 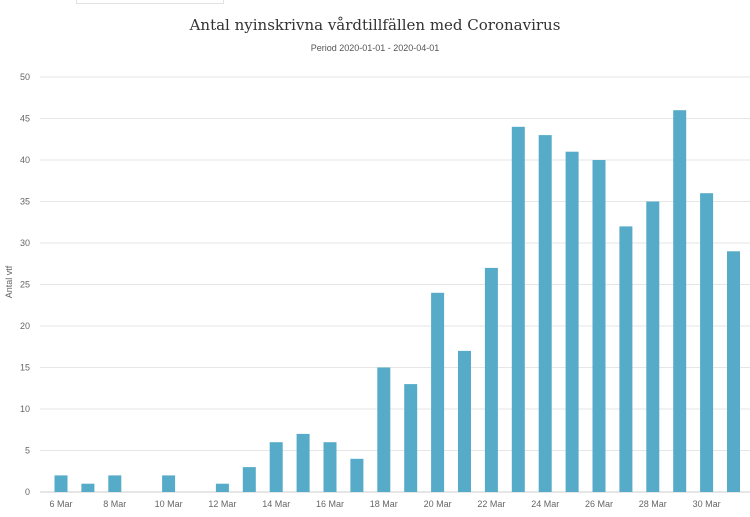 I want to click on y-tick-label: 25, so click(x=25, y=285).